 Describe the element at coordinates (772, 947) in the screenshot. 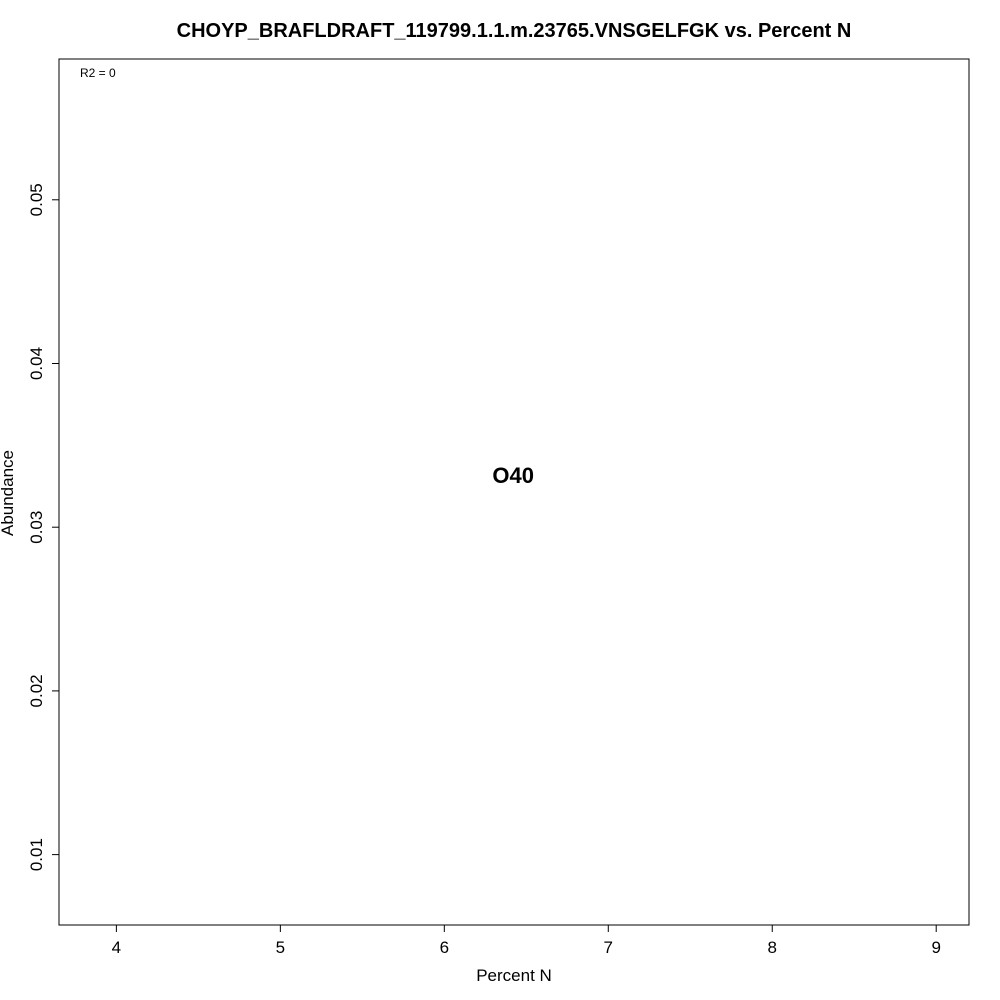

I see `x-tick-label: 8` at that location.